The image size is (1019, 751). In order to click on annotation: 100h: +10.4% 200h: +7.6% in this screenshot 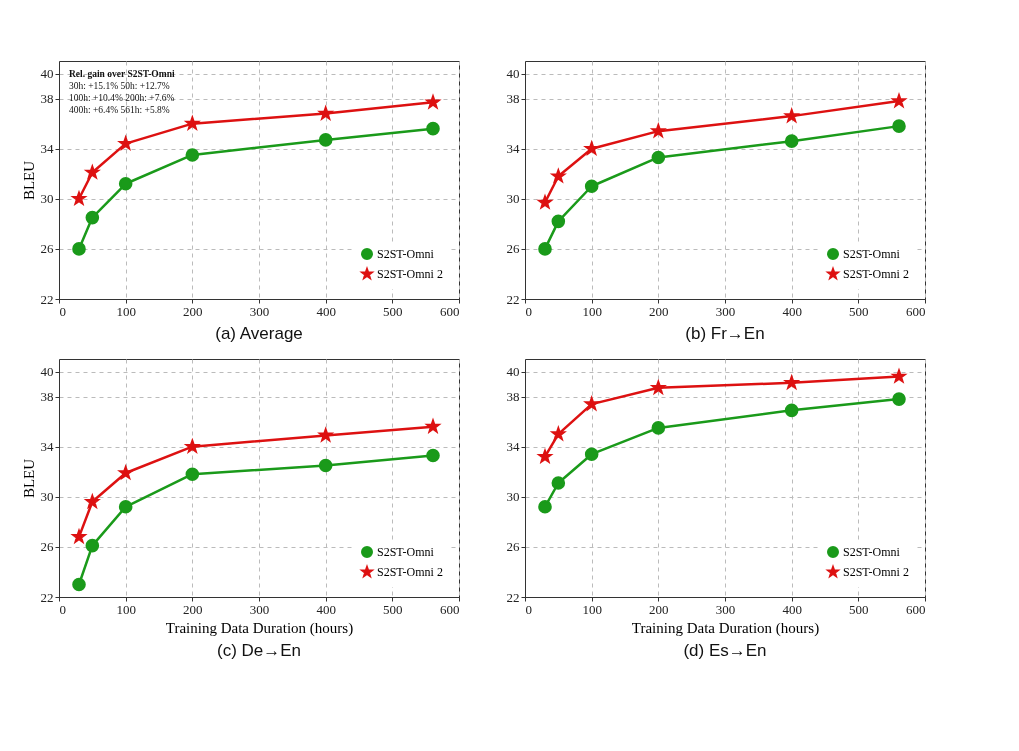, I will do `click(122, 98)`.